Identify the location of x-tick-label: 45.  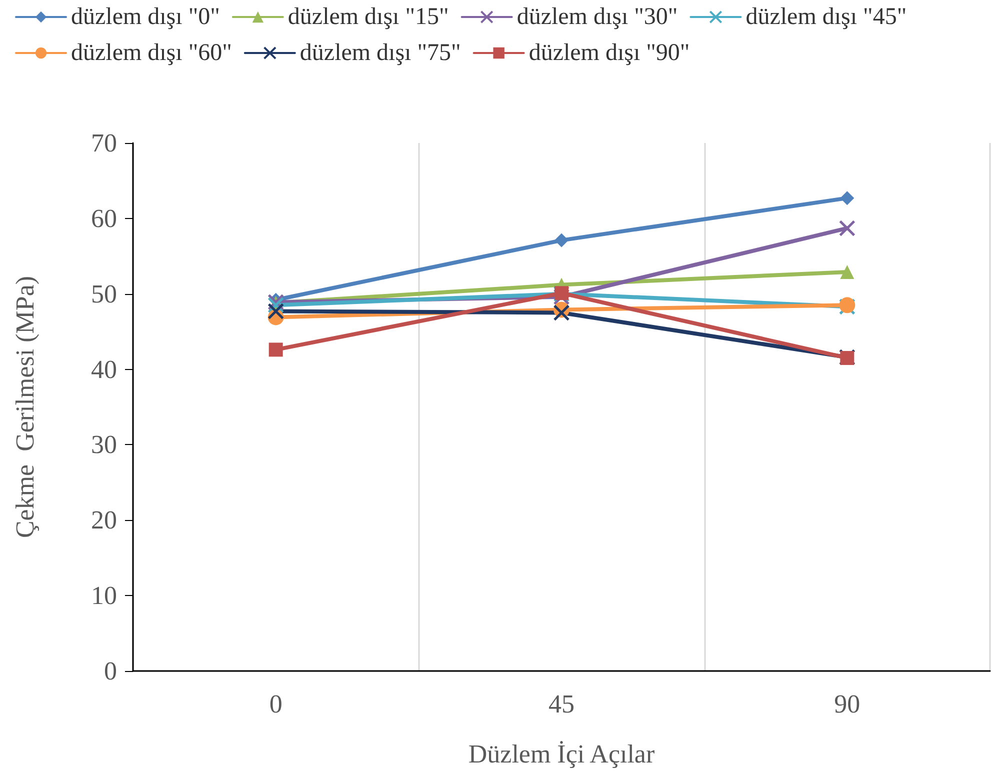
(561, 704).